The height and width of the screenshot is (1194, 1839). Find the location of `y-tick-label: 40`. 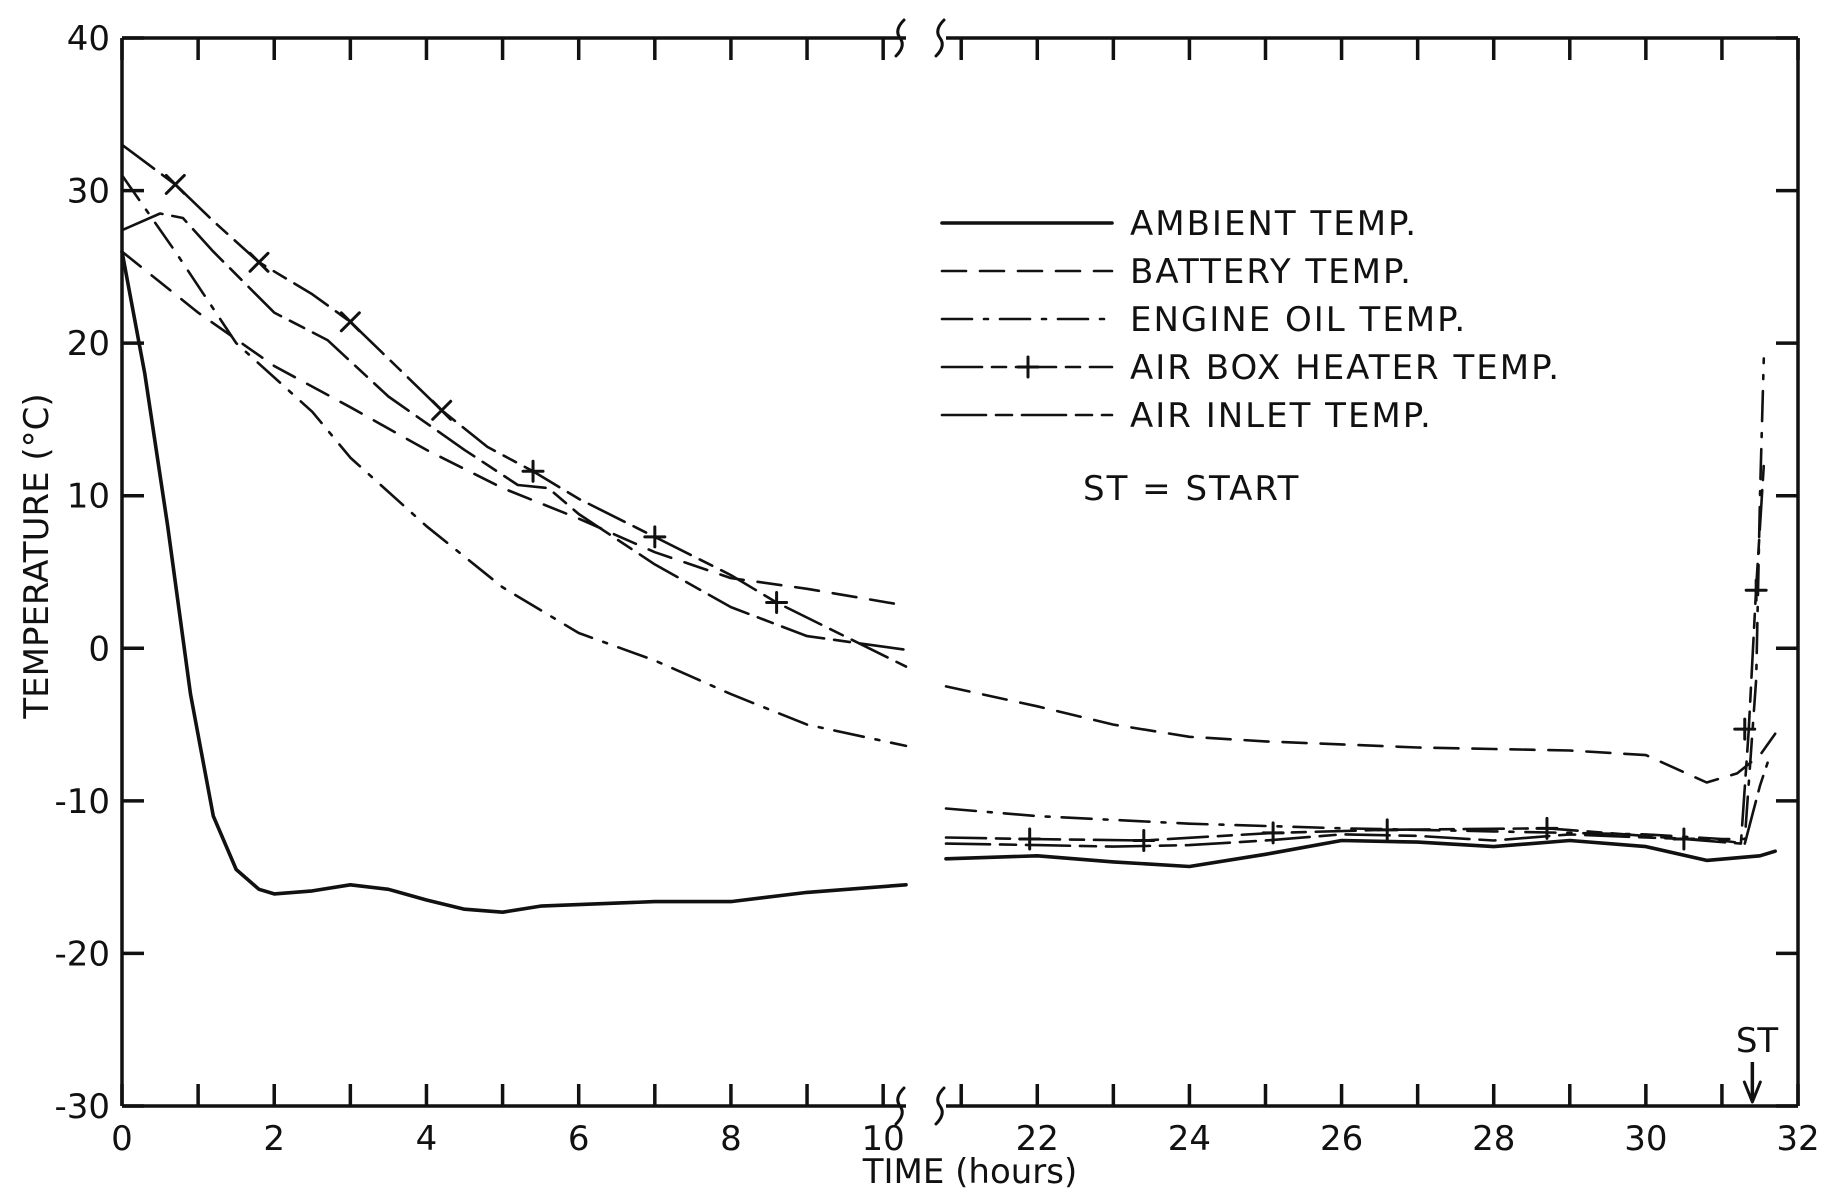

y-tick-label: 40 is located at coordinates (88, 39).